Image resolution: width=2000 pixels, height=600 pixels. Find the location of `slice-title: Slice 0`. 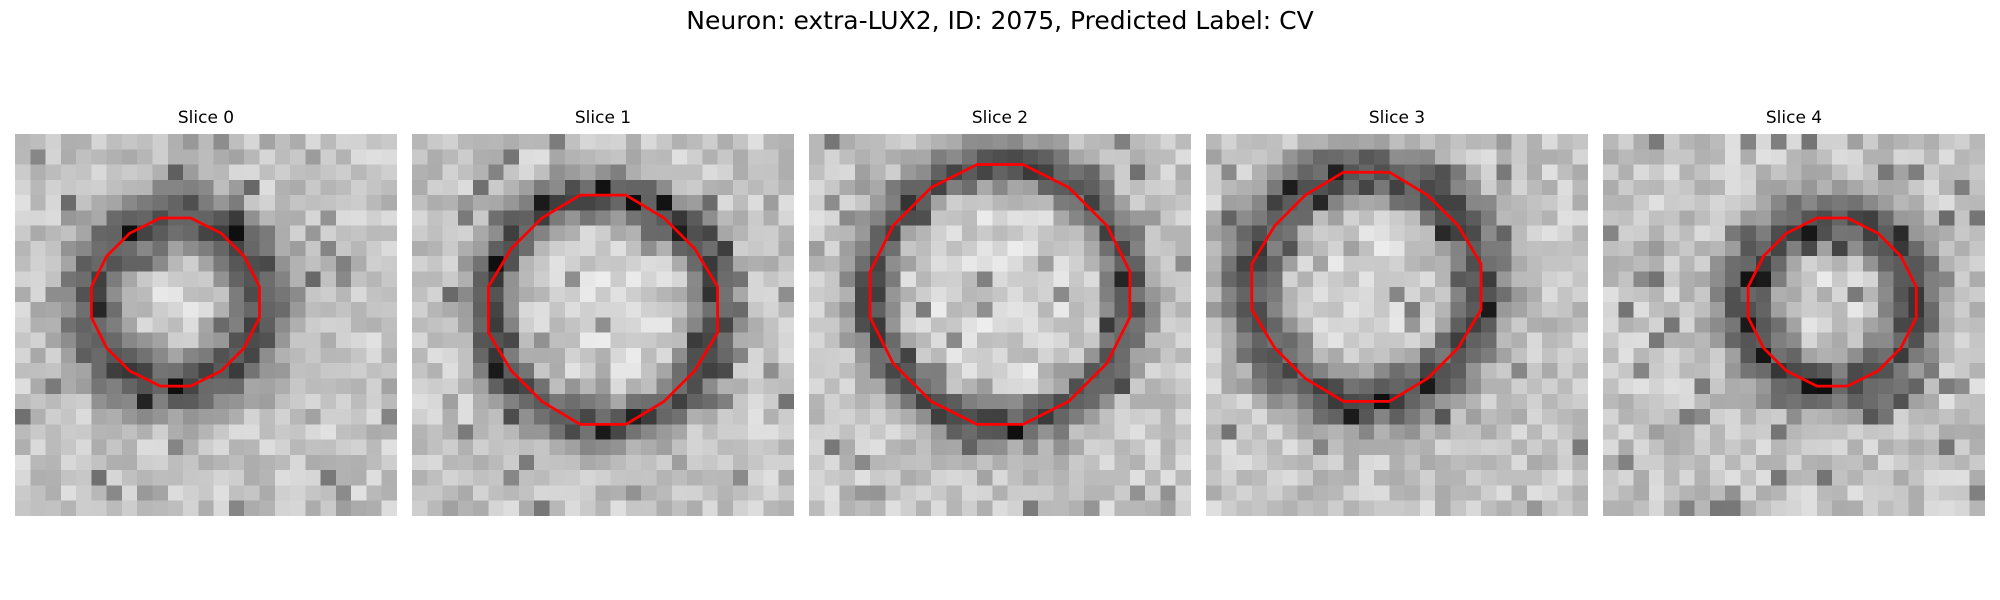

slice-title: Slice 0 is located at coordinates (206, 118).